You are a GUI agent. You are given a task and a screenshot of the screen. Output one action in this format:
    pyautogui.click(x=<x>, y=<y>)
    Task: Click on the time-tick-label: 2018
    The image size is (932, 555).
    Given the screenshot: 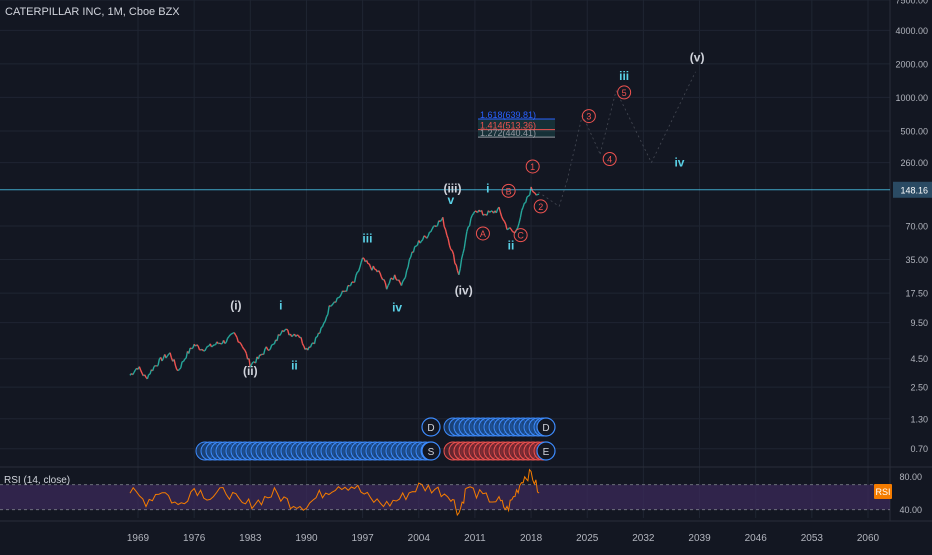 What is the action you would take?
    pyautogui.click(x=531, y=538)
    